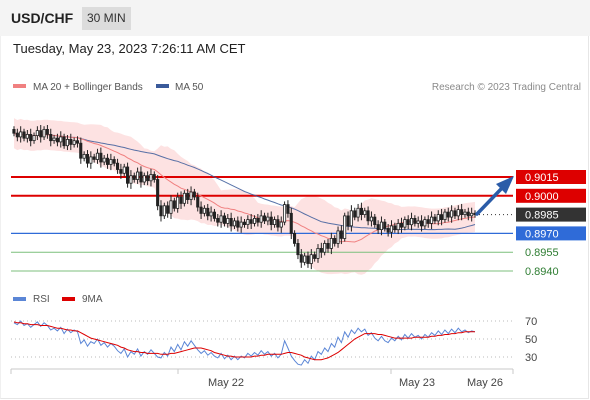  What do you see at coordinates (189, 87) in the screenshot?
I see `legend-ma50-label: MA 50` at bounding box center [189, 87].